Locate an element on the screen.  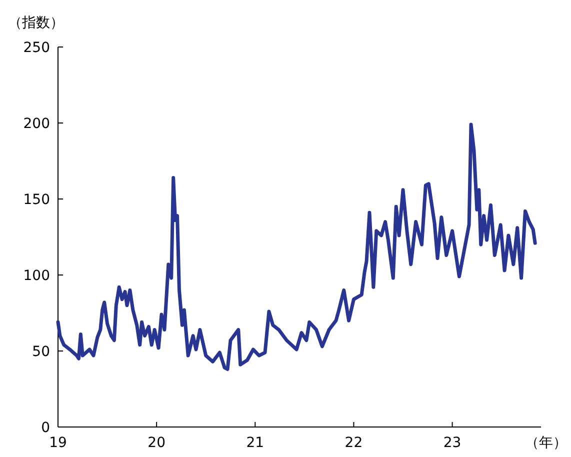
x-tick-label: 22 is located at coordinates (353, 443).